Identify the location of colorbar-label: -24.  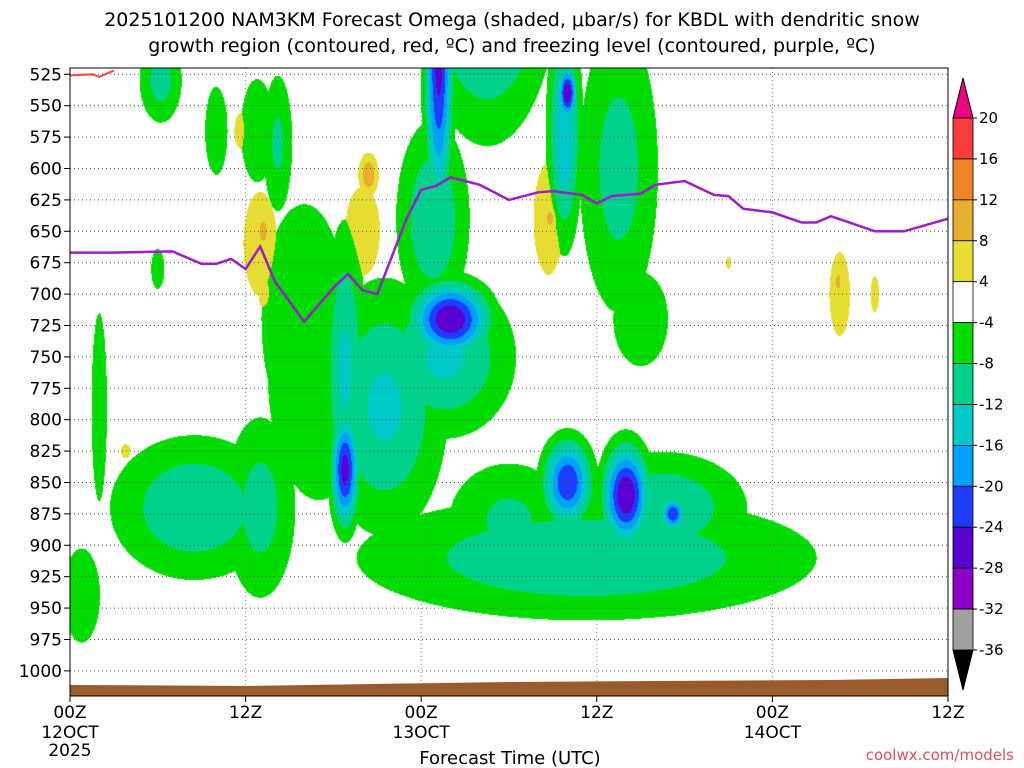
(991, 527).